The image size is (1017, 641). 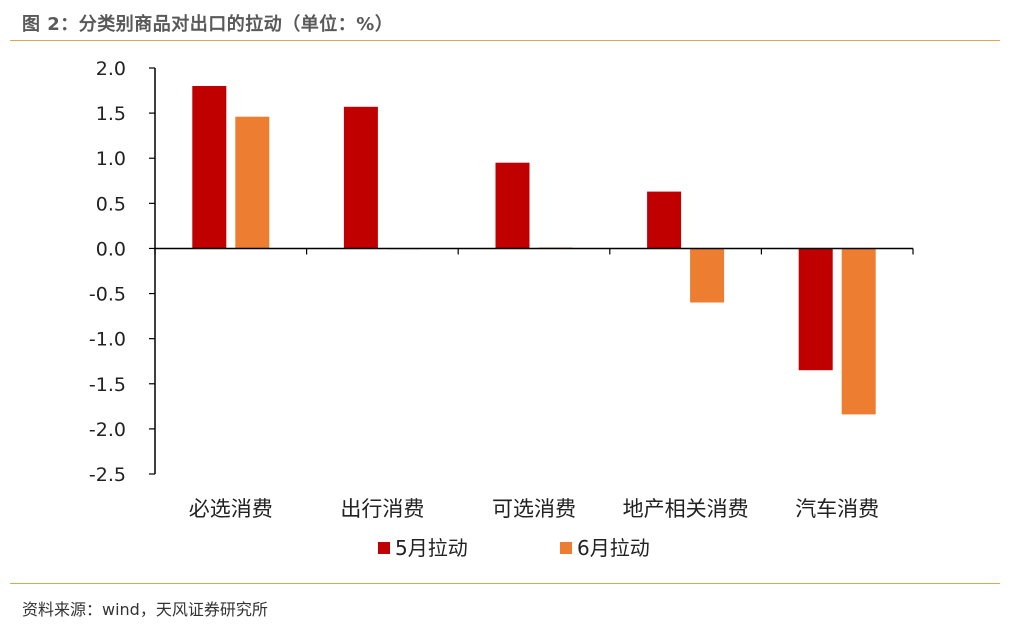 I want to click on y-tick-label: 0.5, so click(x=111, y=204).